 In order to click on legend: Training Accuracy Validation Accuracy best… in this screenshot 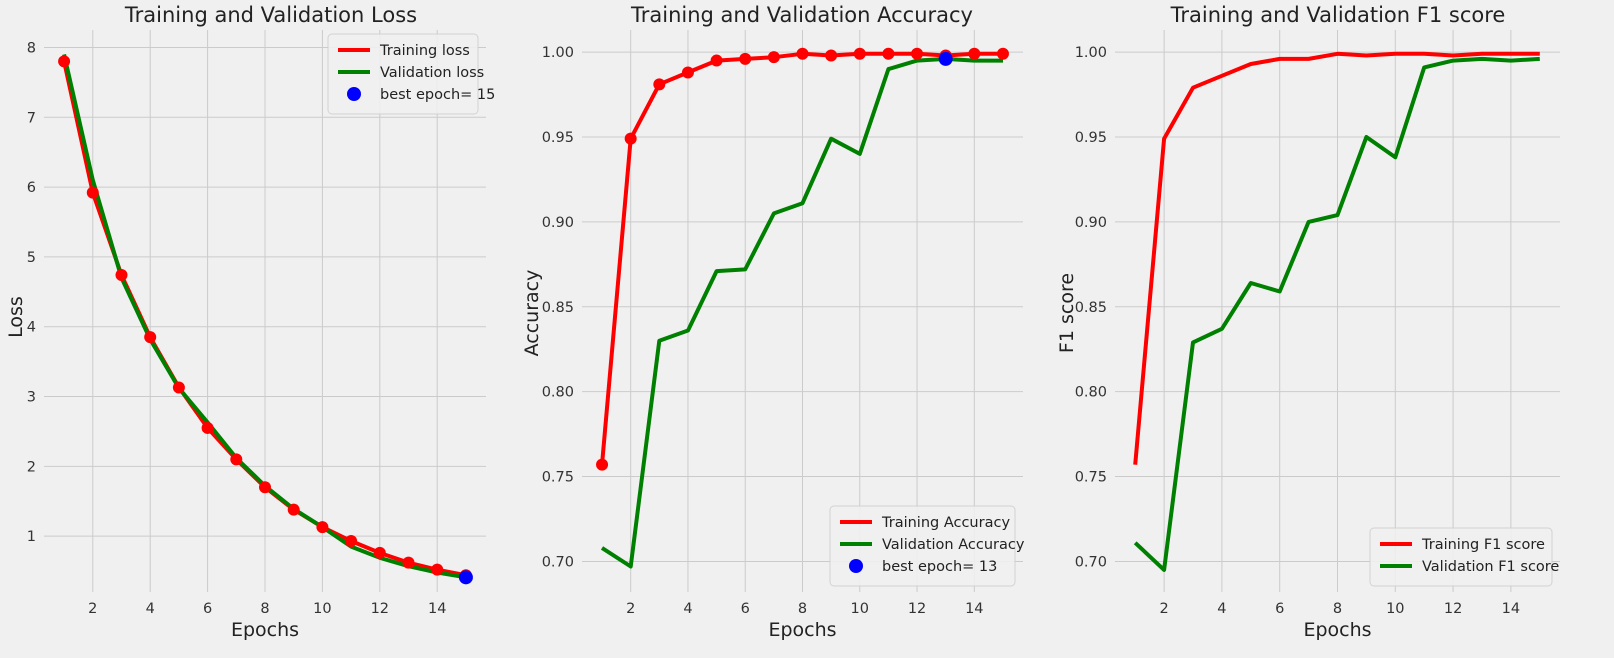, I will do `click(927, 546)`.